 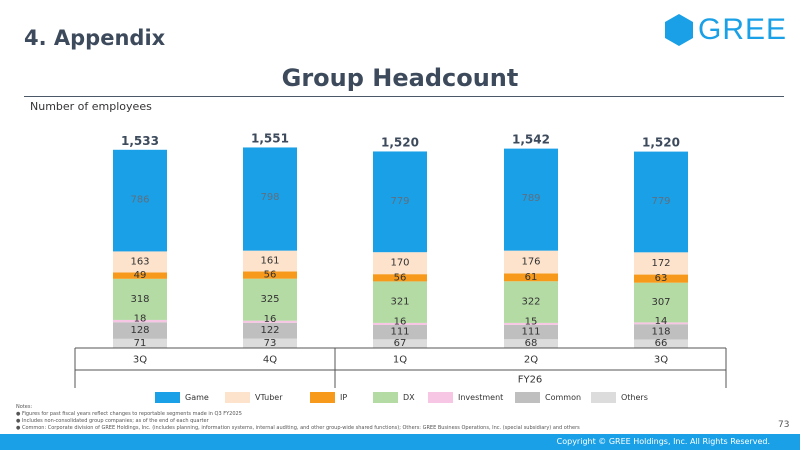 What do you see at coordinates (563, 397) in the screenshot?
I see `legend-label-common: Common` at bounding box center [563, 397].